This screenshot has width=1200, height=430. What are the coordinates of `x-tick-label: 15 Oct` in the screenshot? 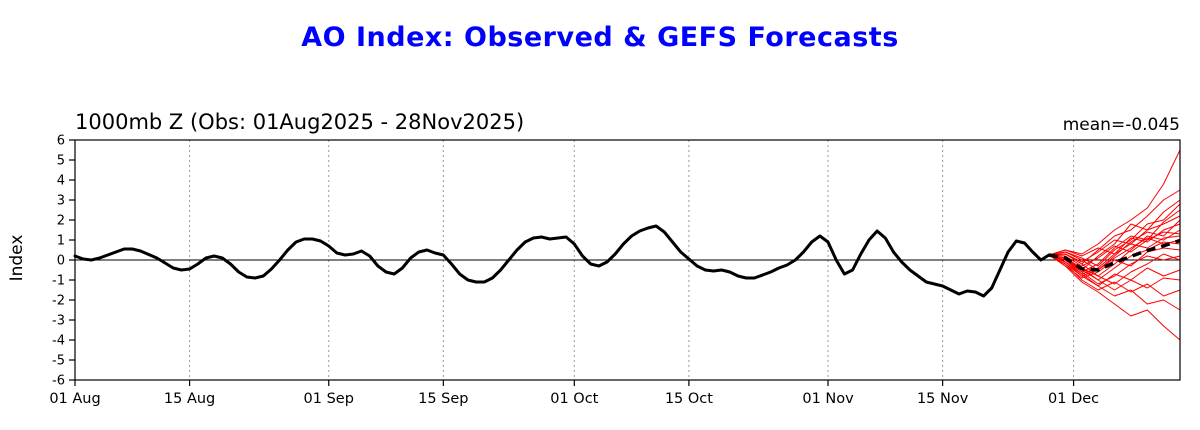 It's located at (689, 399).